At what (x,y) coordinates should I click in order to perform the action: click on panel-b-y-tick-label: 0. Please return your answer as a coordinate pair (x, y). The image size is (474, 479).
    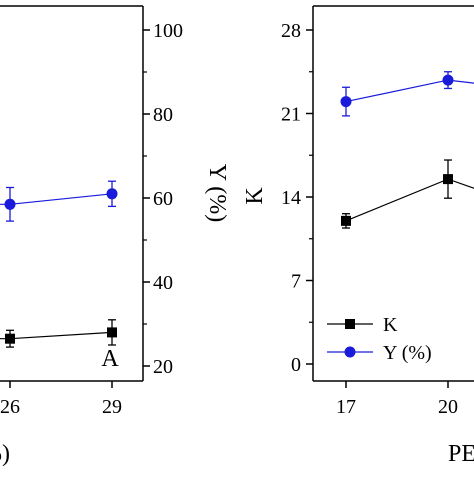
    Looking at the image, I should click on (296, 365).